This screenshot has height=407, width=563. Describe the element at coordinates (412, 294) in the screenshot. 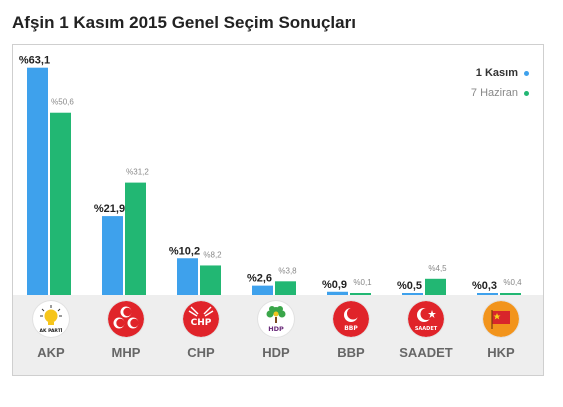

I see `bar-saadet-1-kasim` at that location.